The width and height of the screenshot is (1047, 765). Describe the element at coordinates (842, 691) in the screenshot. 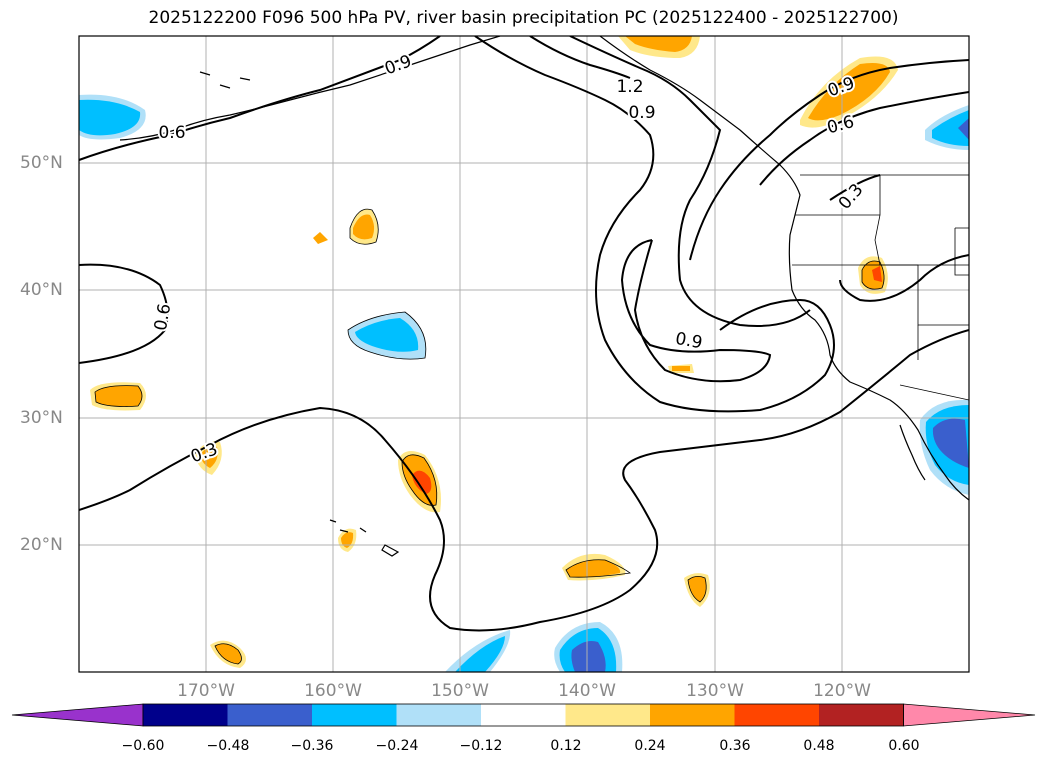

I see `lon-label-120w: 120°W` at that location.